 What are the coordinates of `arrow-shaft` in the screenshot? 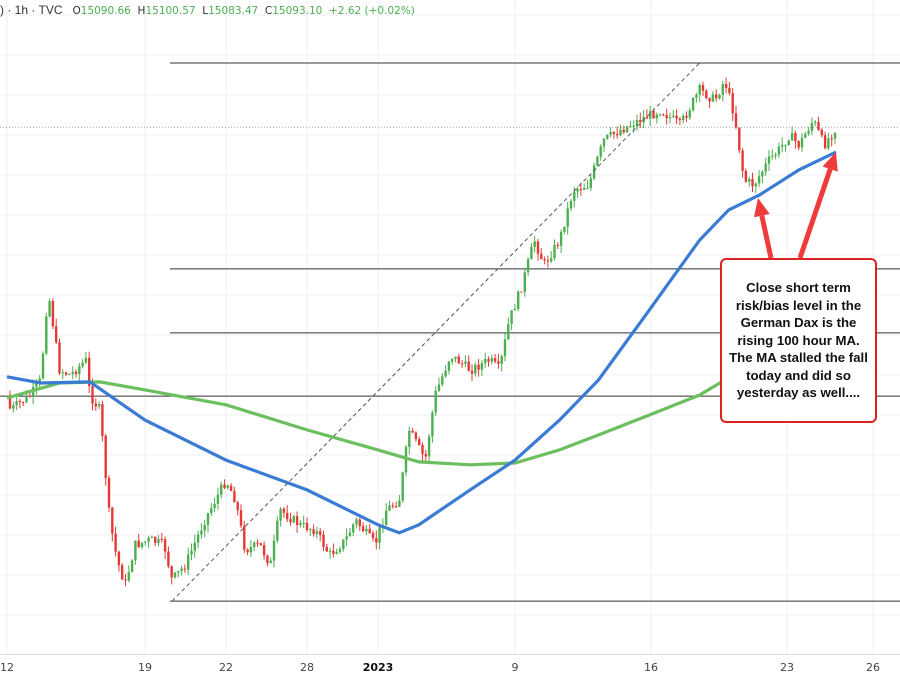 It's located at (815, 213).